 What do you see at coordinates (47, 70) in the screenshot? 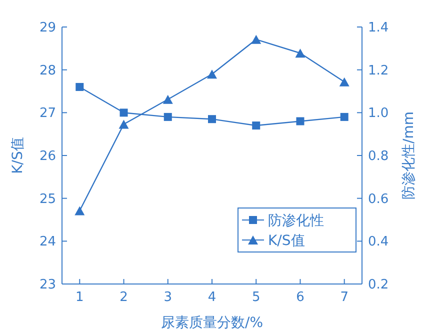
I see `y-tick-label: 28` at bounding box center [47, 70].